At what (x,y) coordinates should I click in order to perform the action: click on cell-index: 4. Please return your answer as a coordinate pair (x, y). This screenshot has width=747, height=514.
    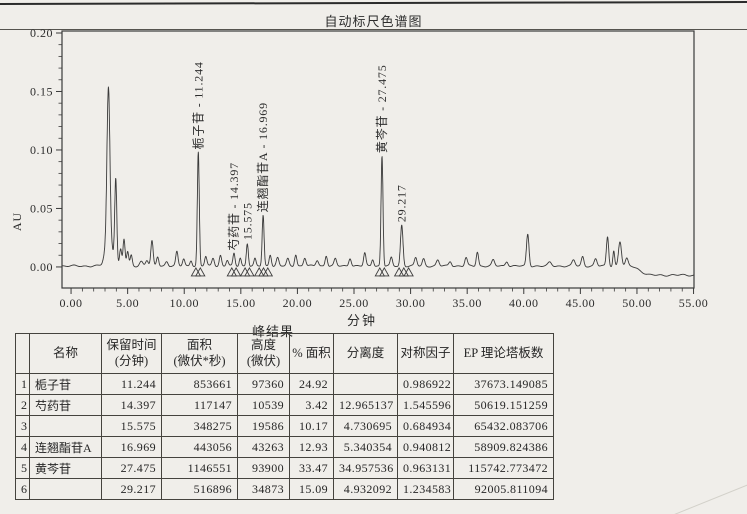
    Looking at the image, I should click on (22, 447).